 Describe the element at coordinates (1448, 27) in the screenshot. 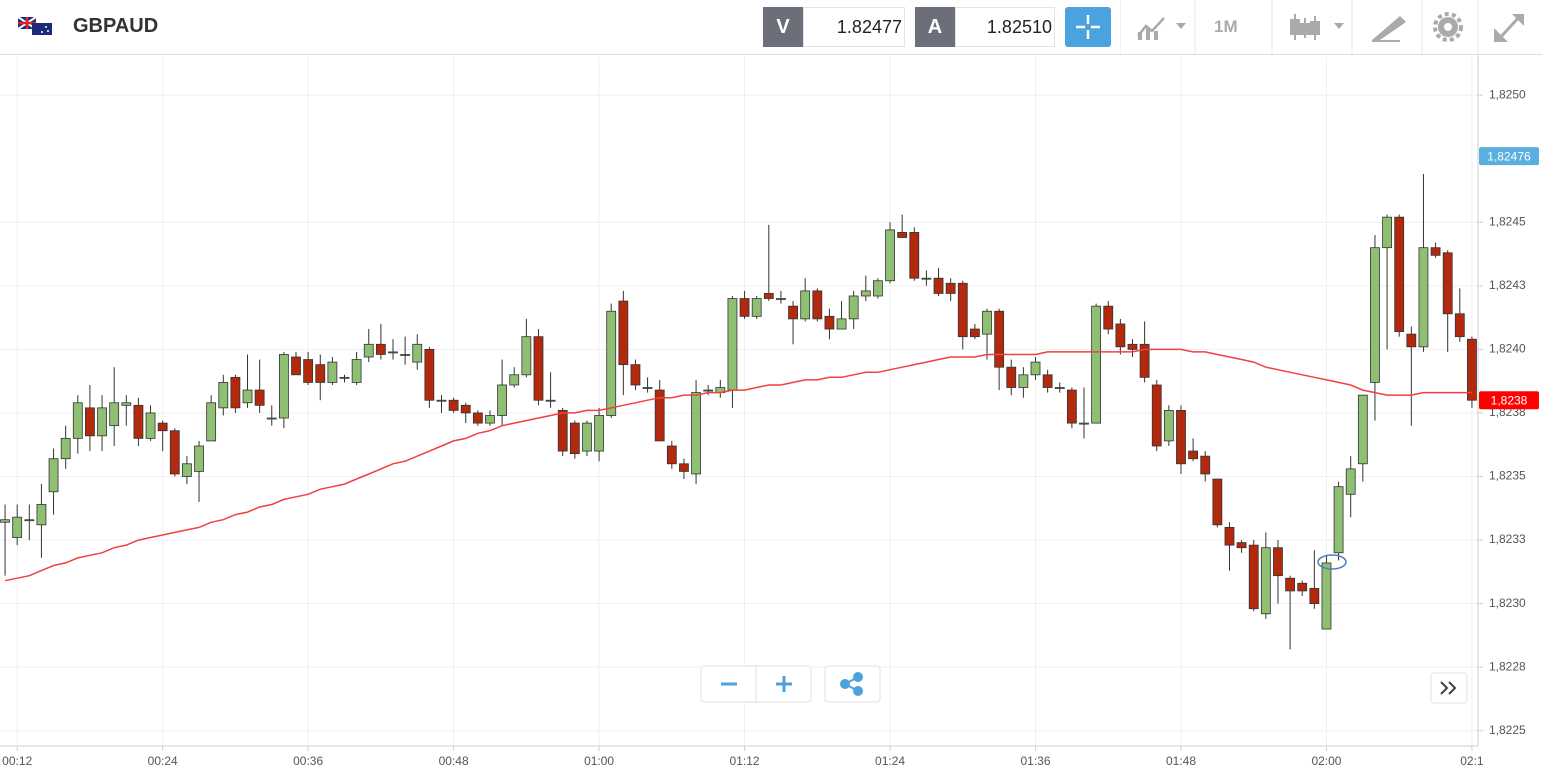

I see `settings-icon` at that location.